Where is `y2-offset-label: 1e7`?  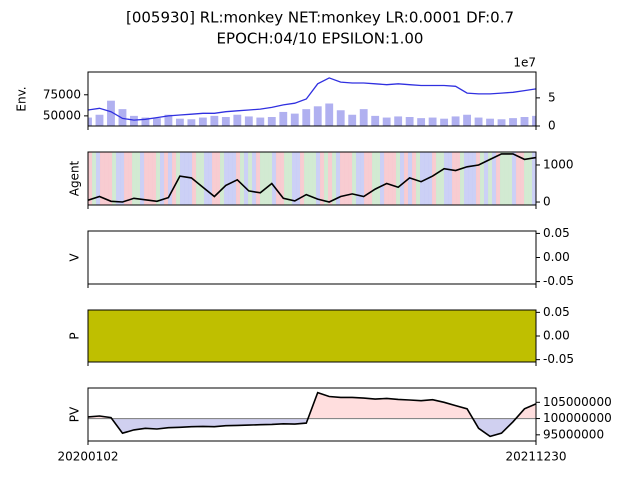
y2-offset-label: 1e7 is located at coordinates (524, 63).